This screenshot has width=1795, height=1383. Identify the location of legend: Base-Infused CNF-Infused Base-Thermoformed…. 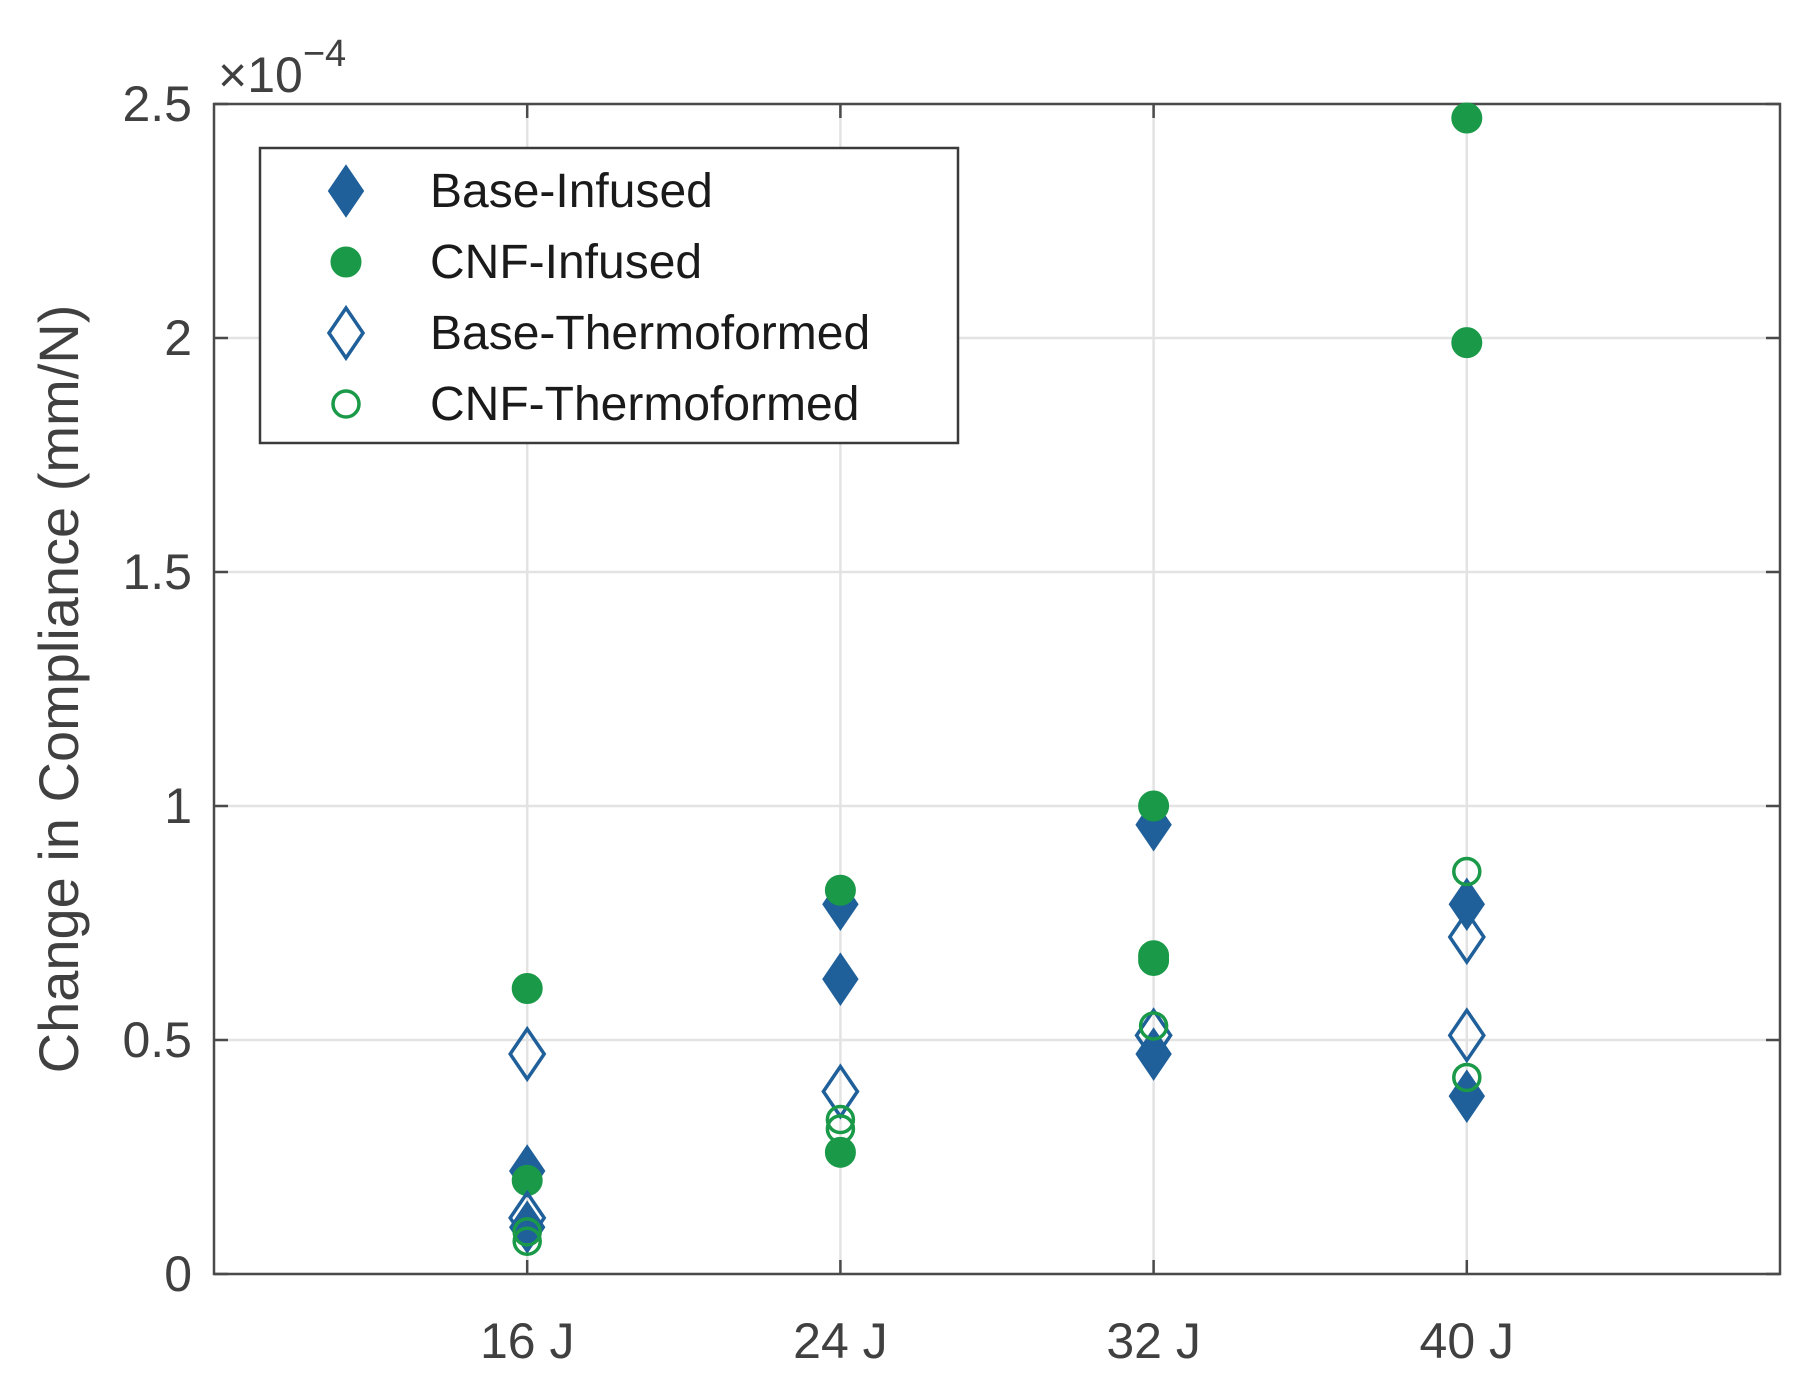
(609, 295).